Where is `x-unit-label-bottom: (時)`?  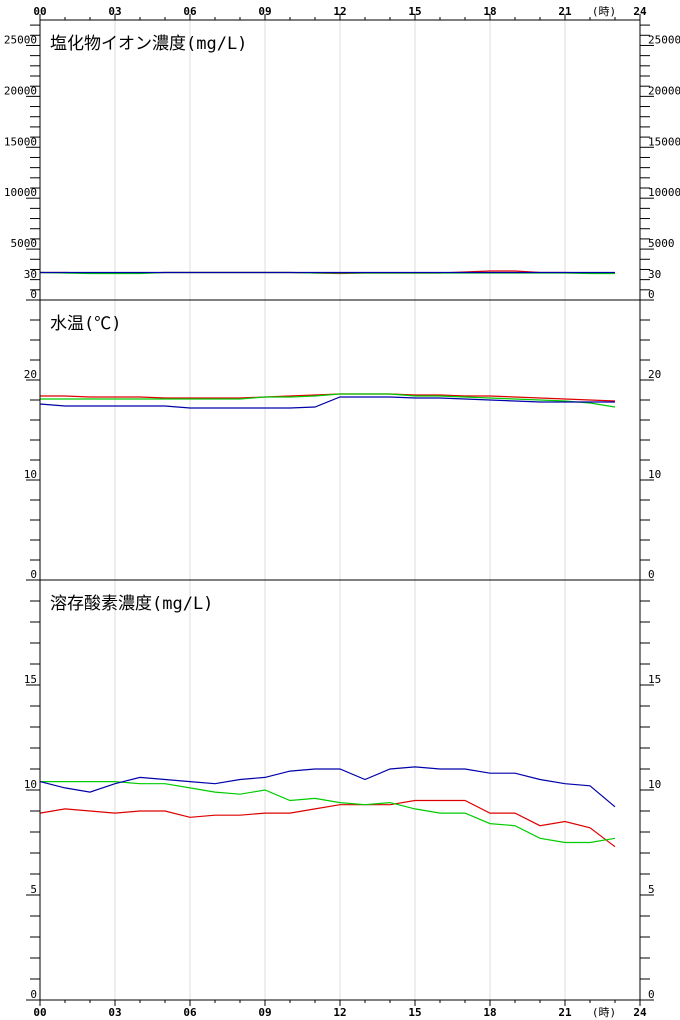 x-unit-label-bottom: (時) is located at coordinates (604, 1012).